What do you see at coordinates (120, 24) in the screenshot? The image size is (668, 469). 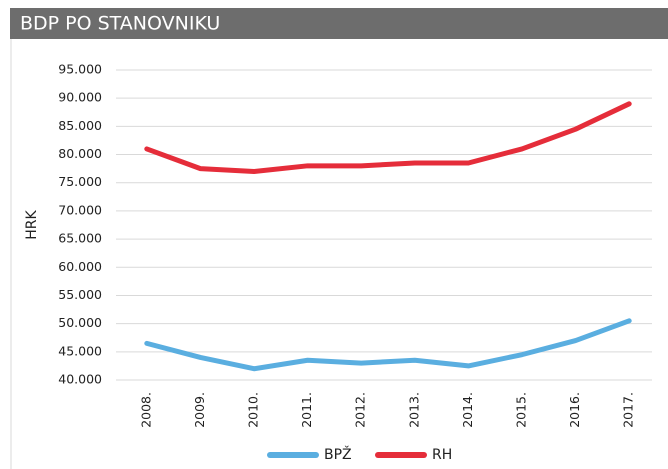 I see `chart-title: BDP PO STANOVNIKU` at bounding box center [120, 24].